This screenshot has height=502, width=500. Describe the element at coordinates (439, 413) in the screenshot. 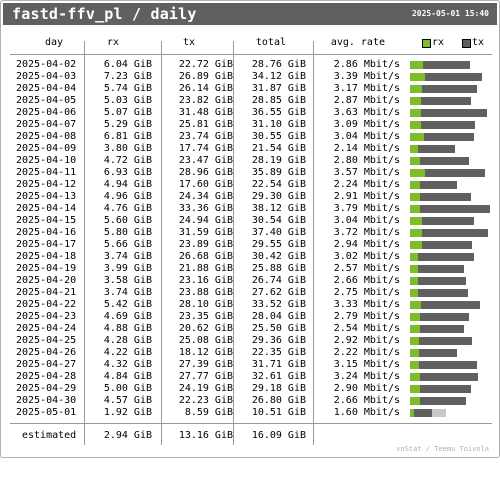

I see `estimated-bar` at that location.